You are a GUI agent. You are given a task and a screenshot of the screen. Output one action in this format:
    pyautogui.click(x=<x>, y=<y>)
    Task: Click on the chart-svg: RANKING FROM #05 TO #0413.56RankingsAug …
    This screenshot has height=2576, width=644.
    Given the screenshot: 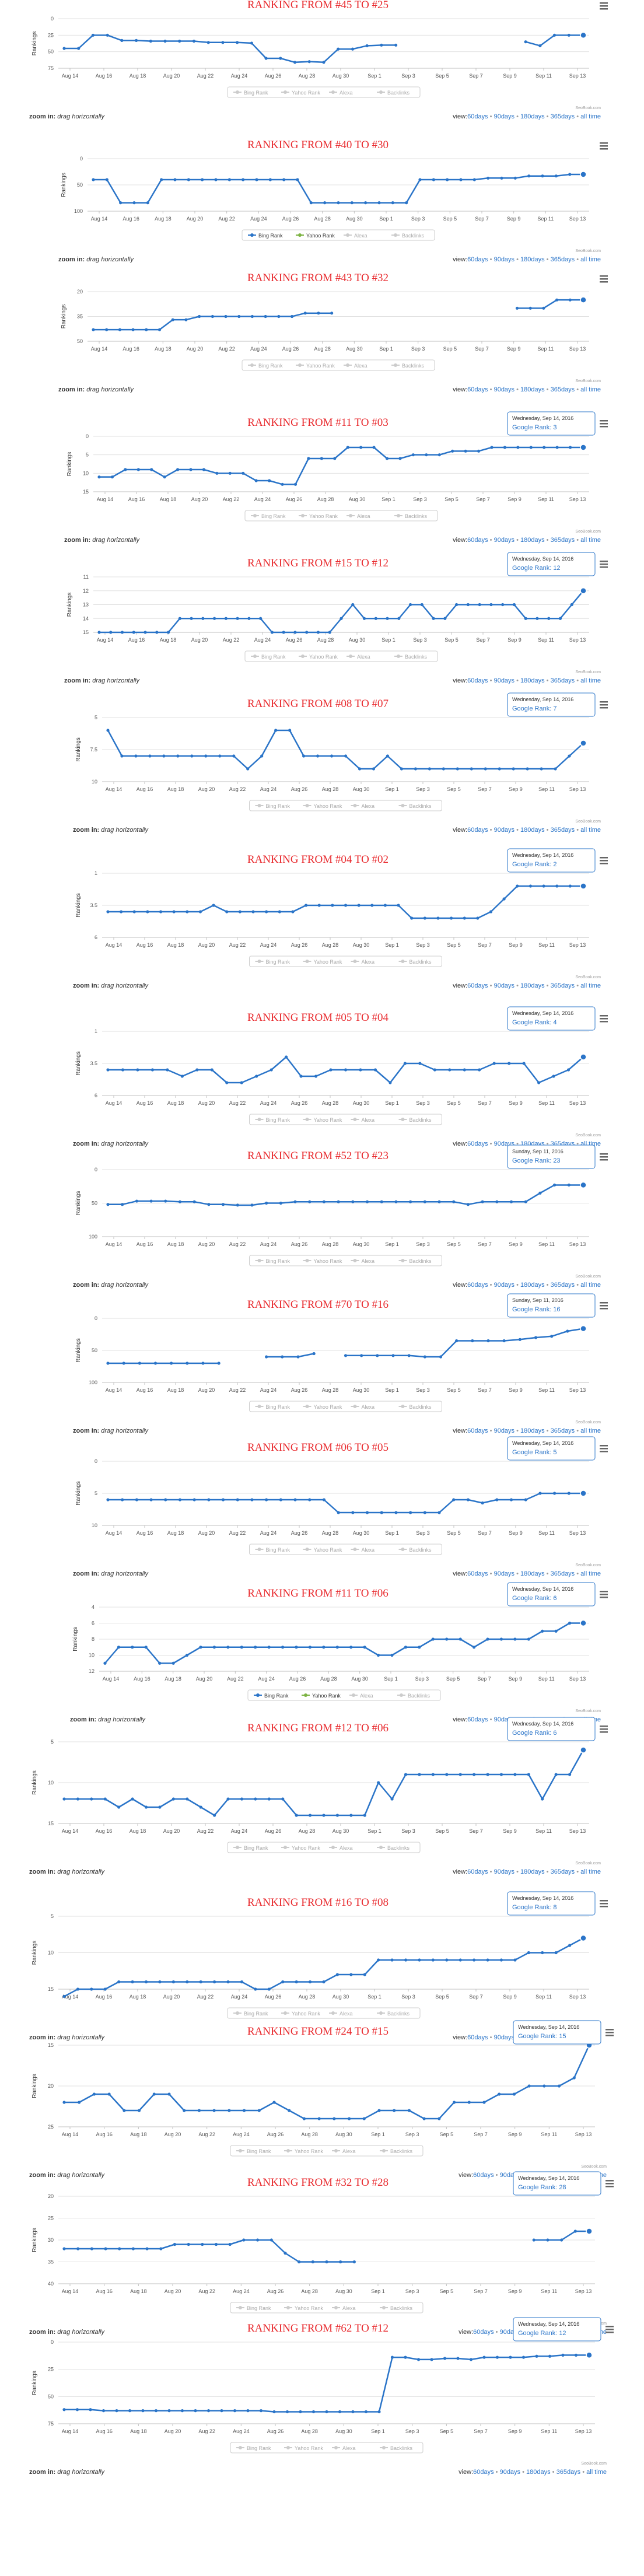 What is the action you would take?
    pyautogui.click(x=322, y=1081)
    